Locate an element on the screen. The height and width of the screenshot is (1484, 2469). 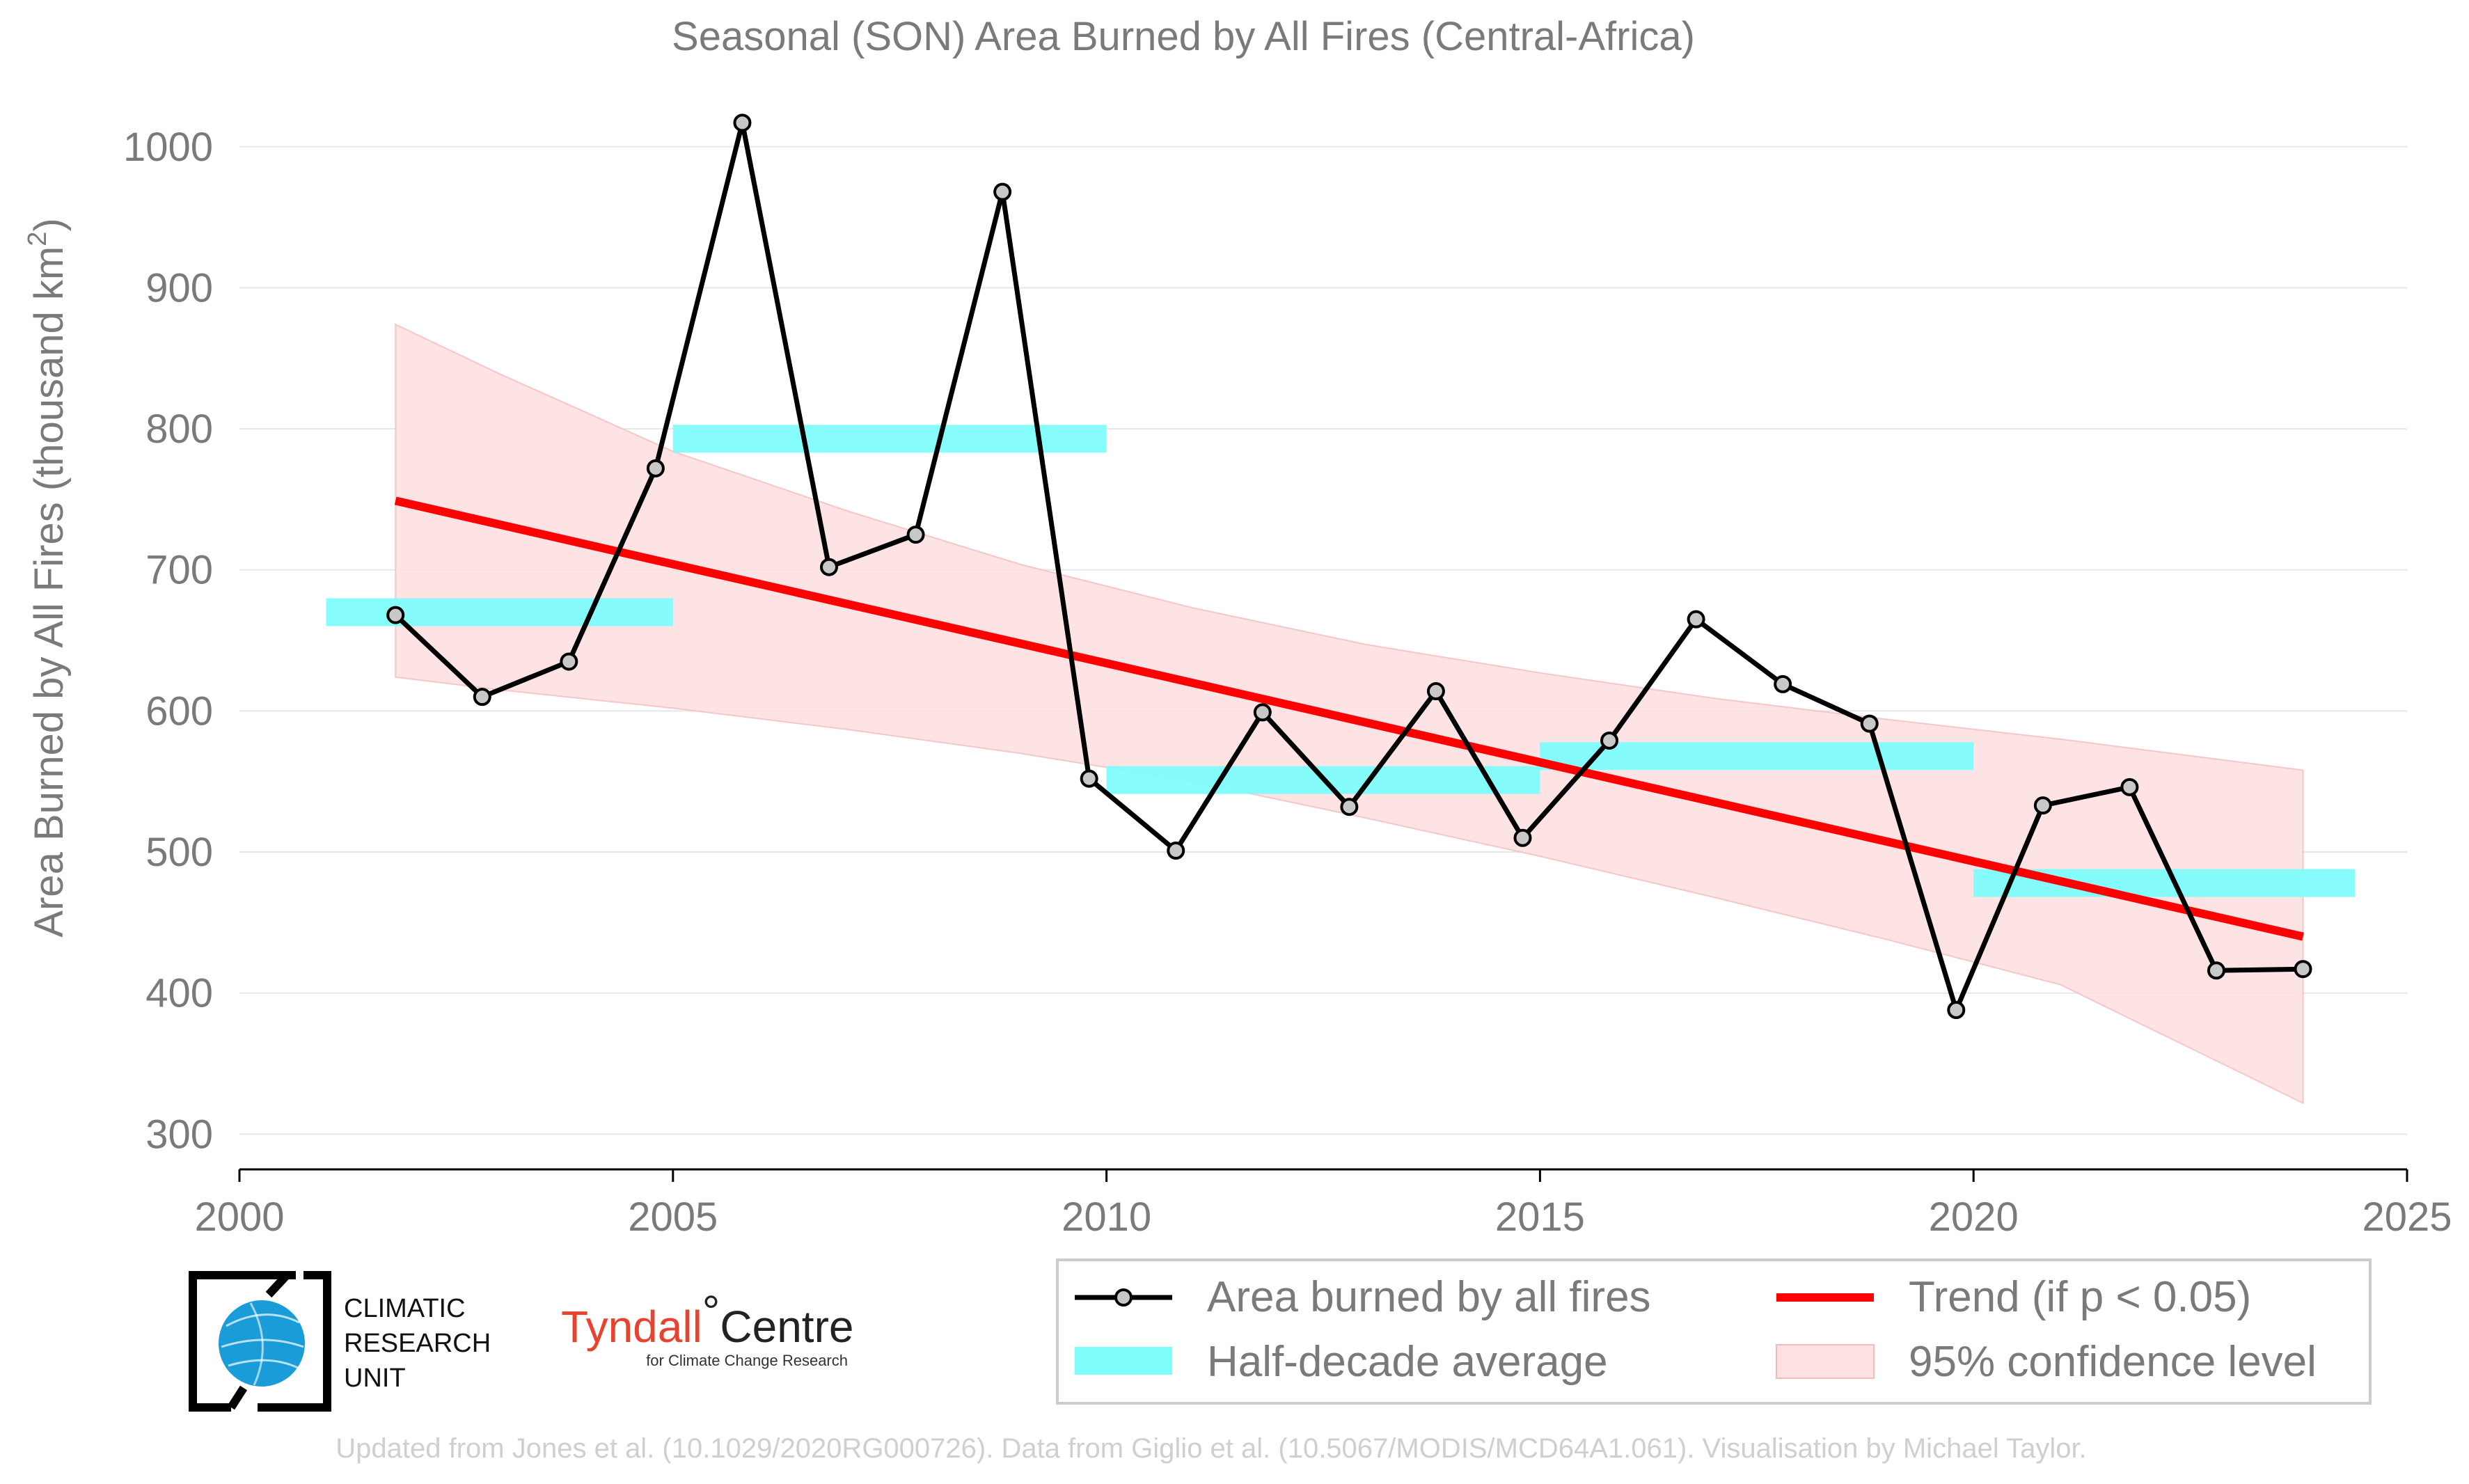
x-tick-label-2000: 2000 is located at coordinates (239, 1217).